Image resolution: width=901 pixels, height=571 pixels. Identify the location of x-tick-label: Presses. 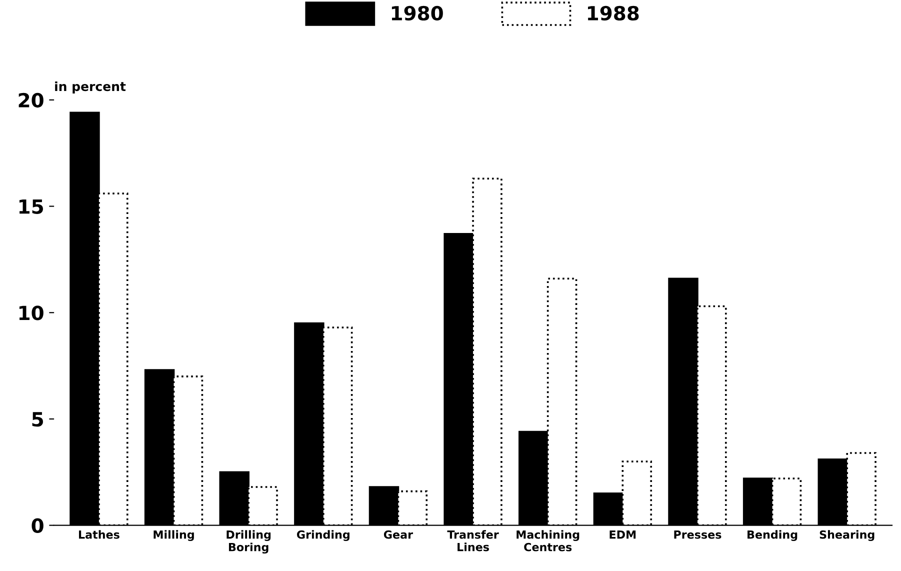
(698, 534).